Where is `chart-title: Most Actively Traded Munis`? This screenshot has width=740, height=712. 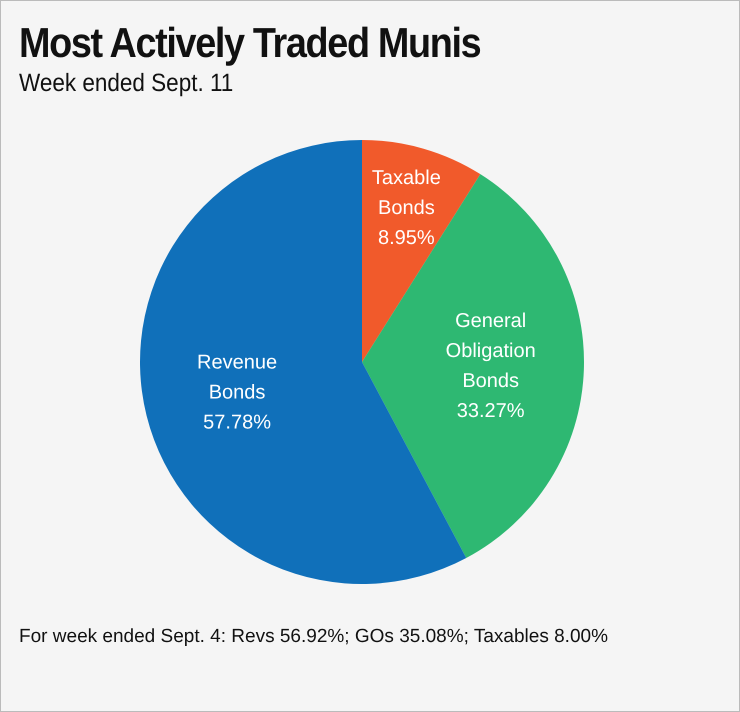
chart-title: Most Actively Traded Munis is located at coordinates (249, 43).